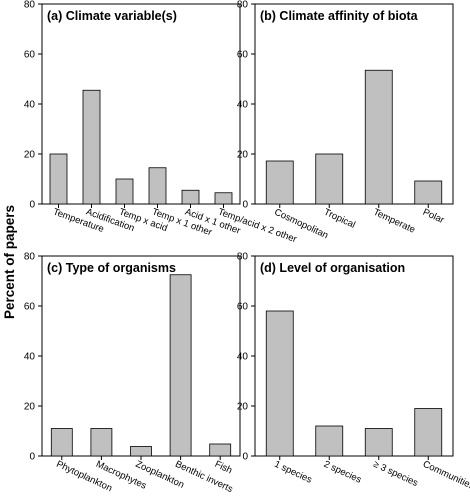 The height and width of the screenshot is (500, 470). What do you see at coordinates (112, 16) in the screenshot?
I see `panel-a-title: (a) Climate variable(s)` at bounding box center [112, 16].